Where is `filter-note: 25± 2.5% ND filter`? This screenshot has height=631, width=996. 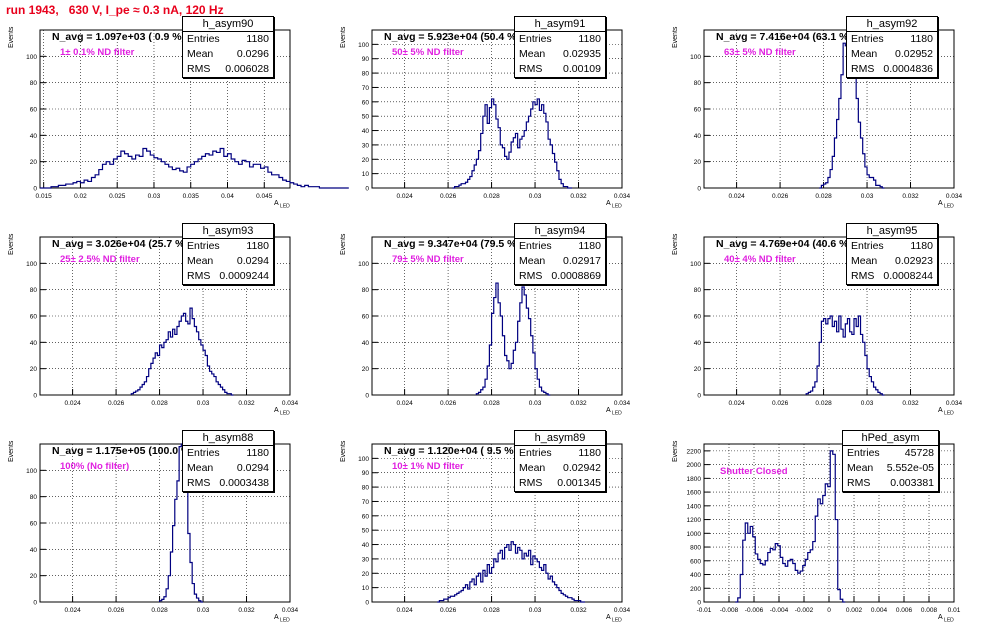
filter-note: 25± 2.5% ND filter is located at coordinates (100, 259).